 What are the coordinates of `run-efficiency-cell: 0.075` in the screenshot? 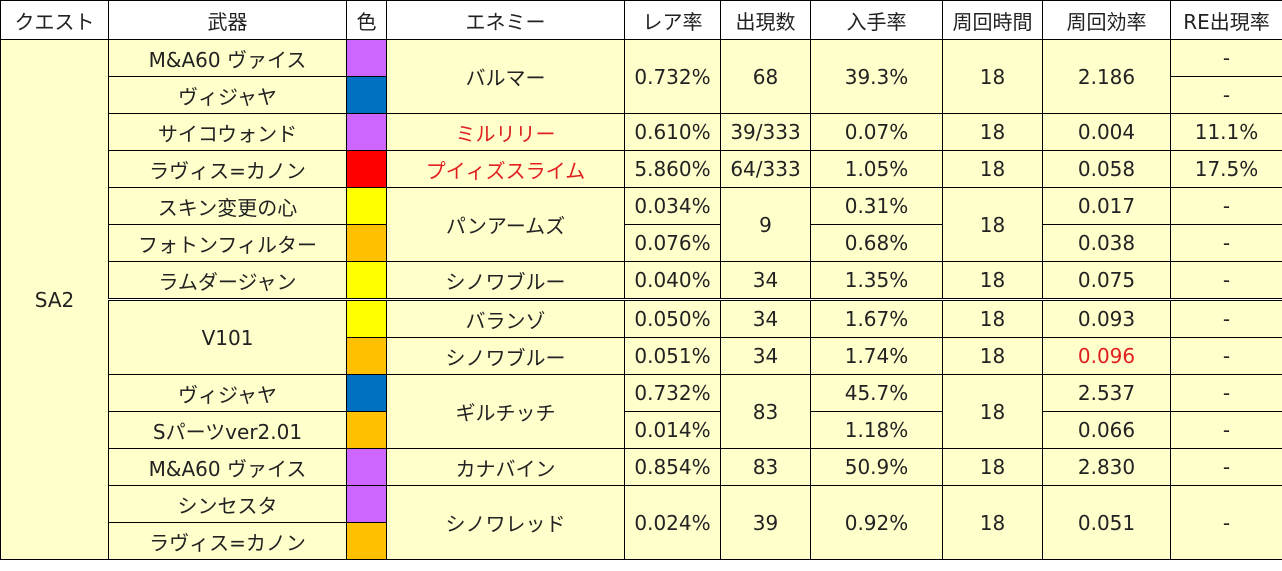 It's located at (1106, 280).